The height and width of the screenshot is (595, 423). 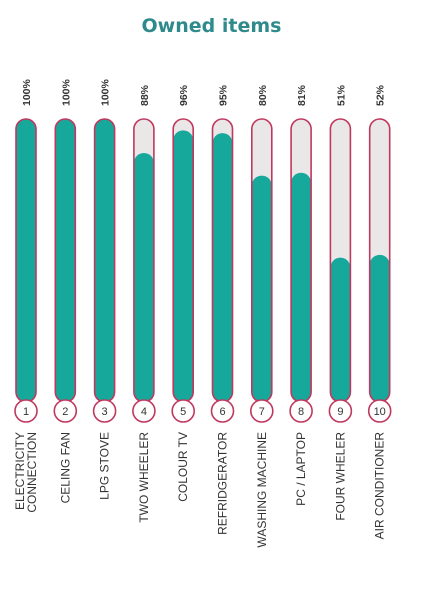 I want to click on chart-title: Owned items, so click(x=211, y=26).